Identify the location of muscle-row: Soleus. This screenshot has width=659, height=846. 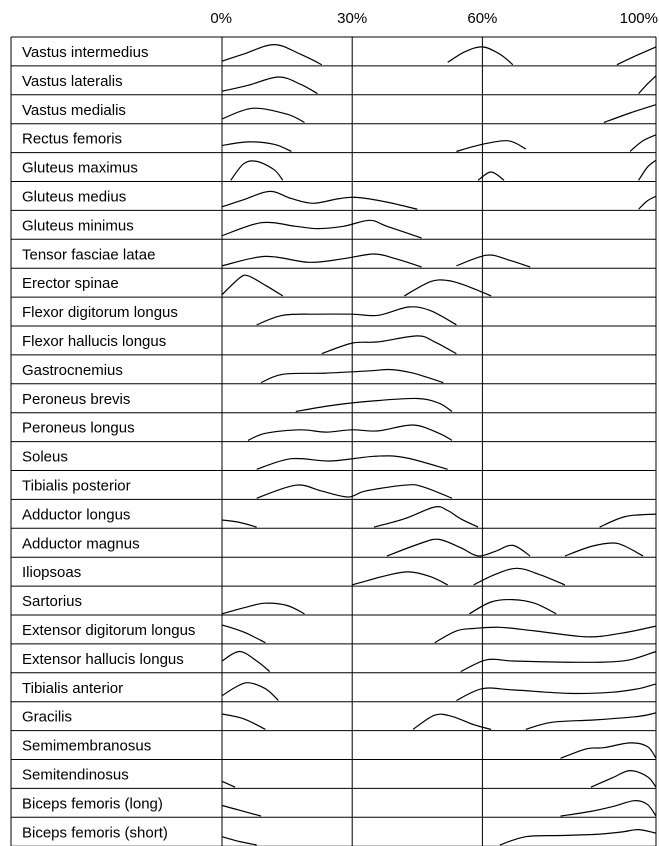
(235, 459).